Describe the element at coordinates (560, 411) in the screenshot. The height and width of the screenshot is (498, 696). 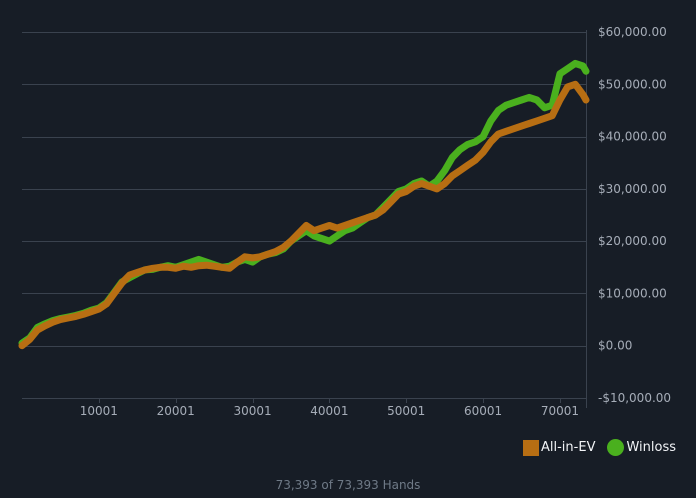
I see `x-tick-label-6: 70001` at that location.